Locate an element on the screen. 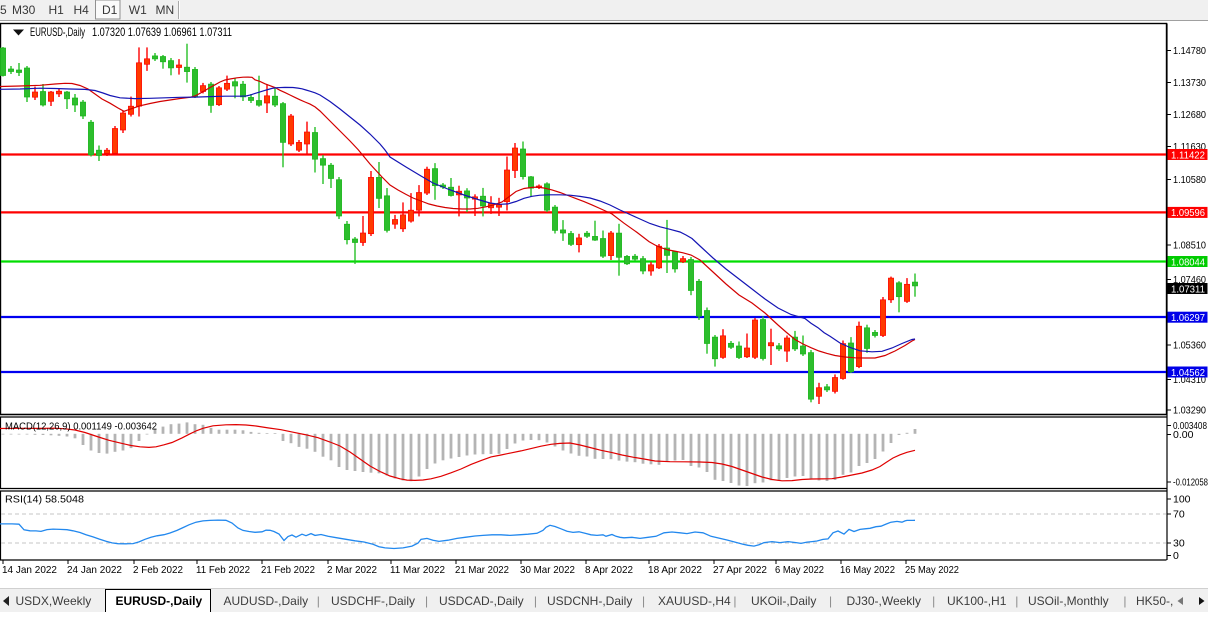 The width and height of the screenshot is (1208, 617). svg-text: DJ30-,Weekly is located at coordinates (884, 601).